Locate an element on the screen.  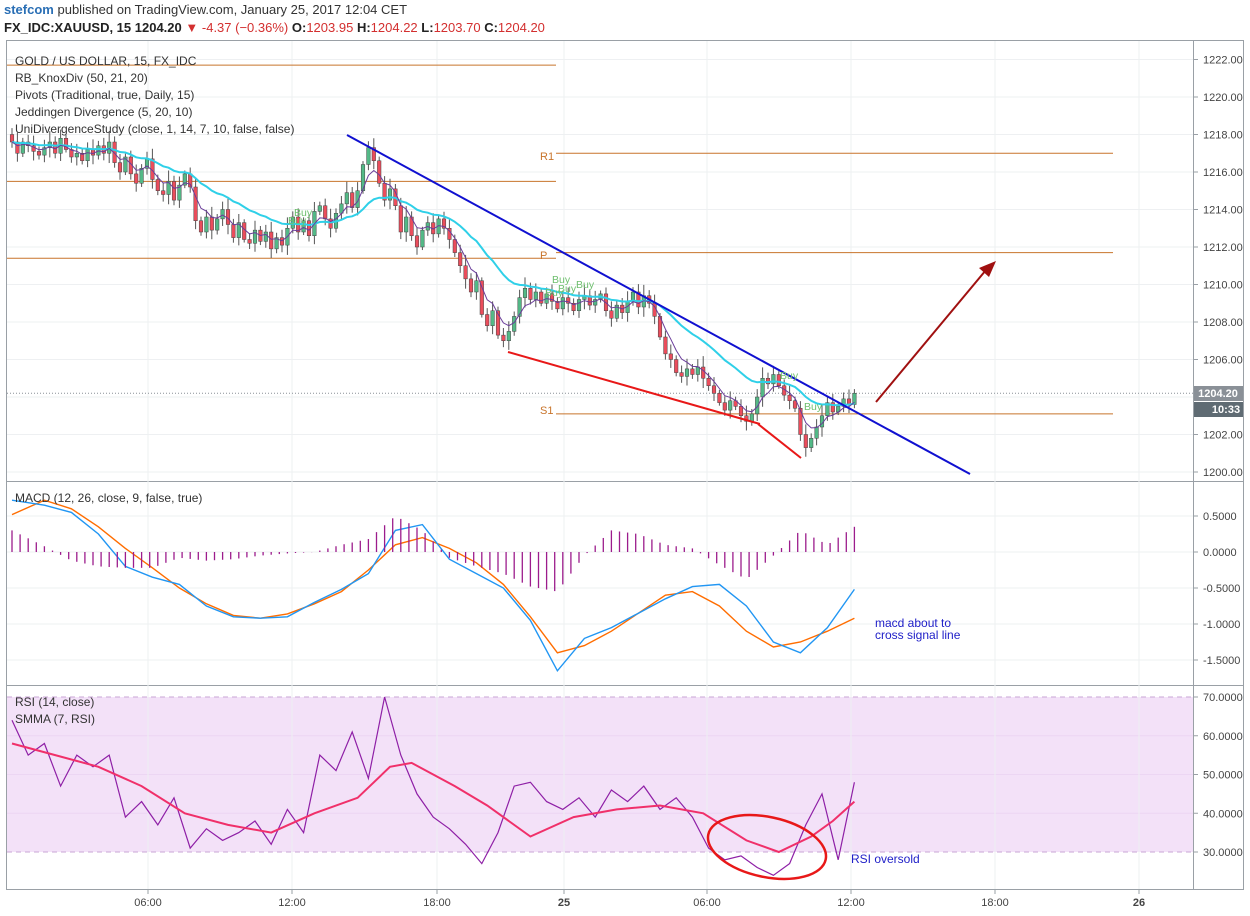
close-value: 1204.20 is located at coordinates (521, 27).